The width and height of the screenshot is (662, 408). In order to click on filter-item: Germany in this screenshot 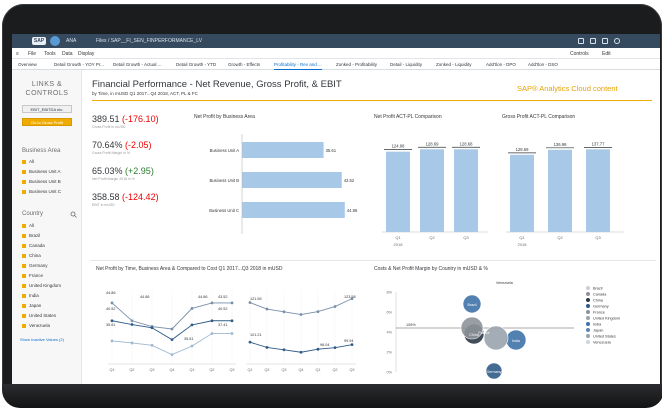, I will do `click(35, 266)`.